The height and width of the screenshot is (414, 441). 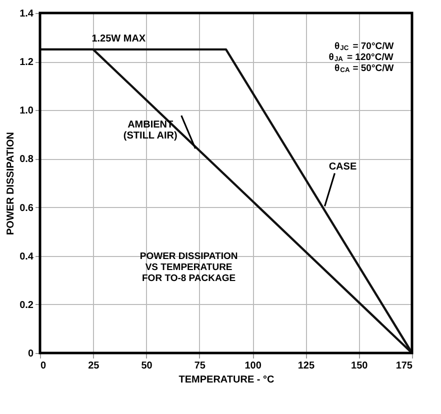 What do you see at coordinates (94, 366) in the screenshot?
I see `x-tick-label: 25` at bounding box center [94, 366].